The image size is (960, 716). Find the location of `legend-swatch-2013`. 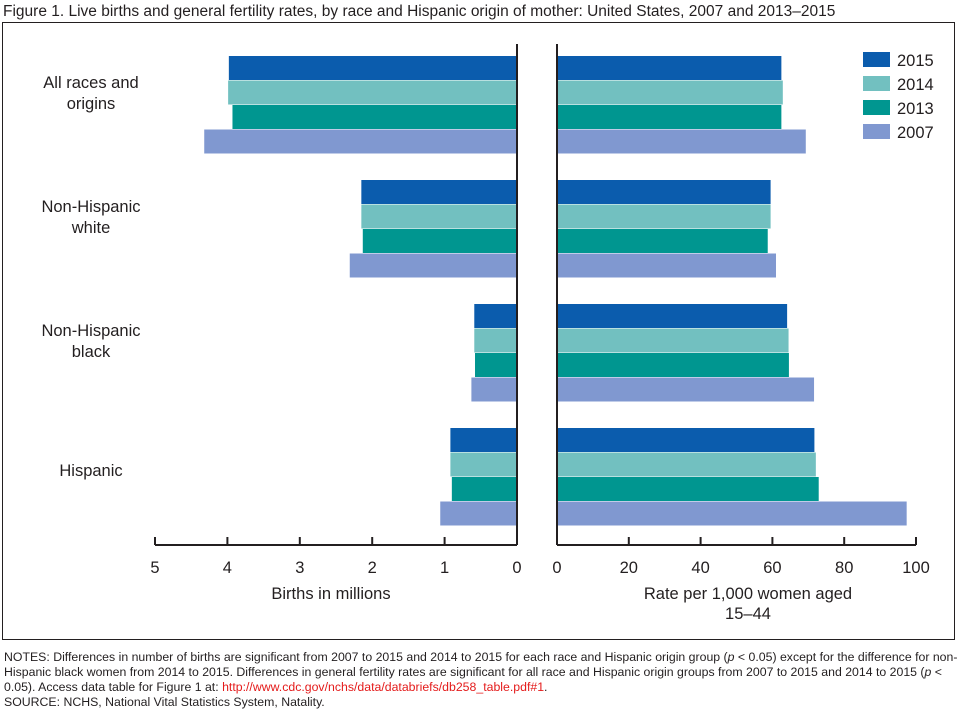

legend-swatch-2013 is located at coordinates (876, 107).